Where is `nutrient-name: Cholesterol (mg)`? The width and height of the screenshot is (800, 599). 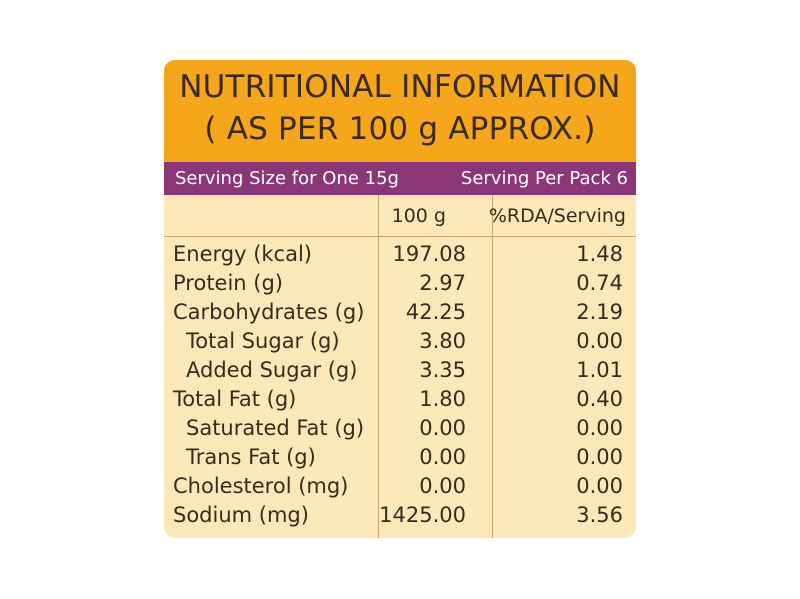 nutrient-name: Cholesterol (mg) is located at coordinates (261, 486).